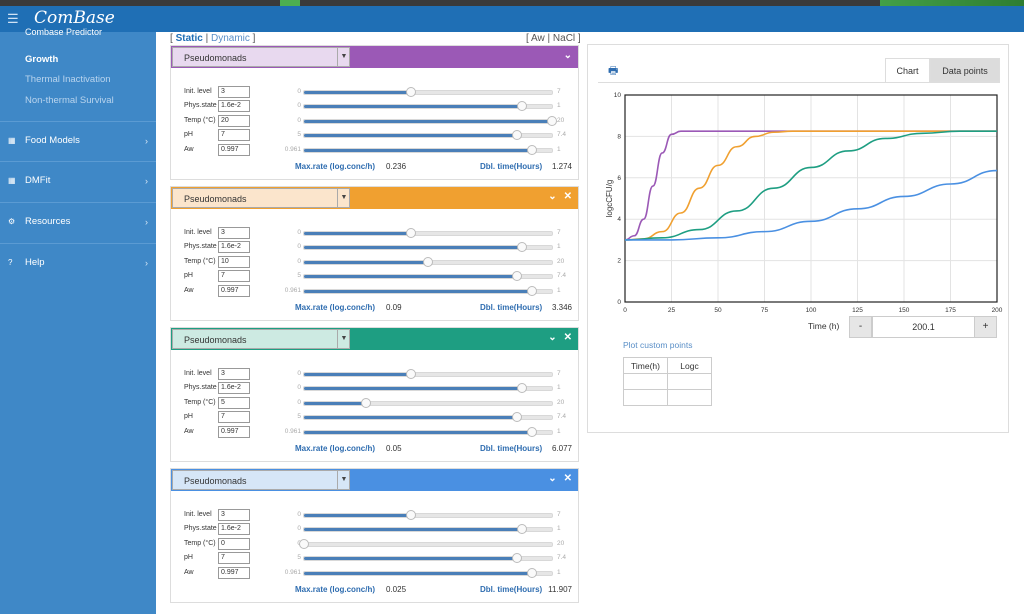 The width and height of the screenshot is (1024, 614). I want to click on time-input: 200.1, so click(923, 327).